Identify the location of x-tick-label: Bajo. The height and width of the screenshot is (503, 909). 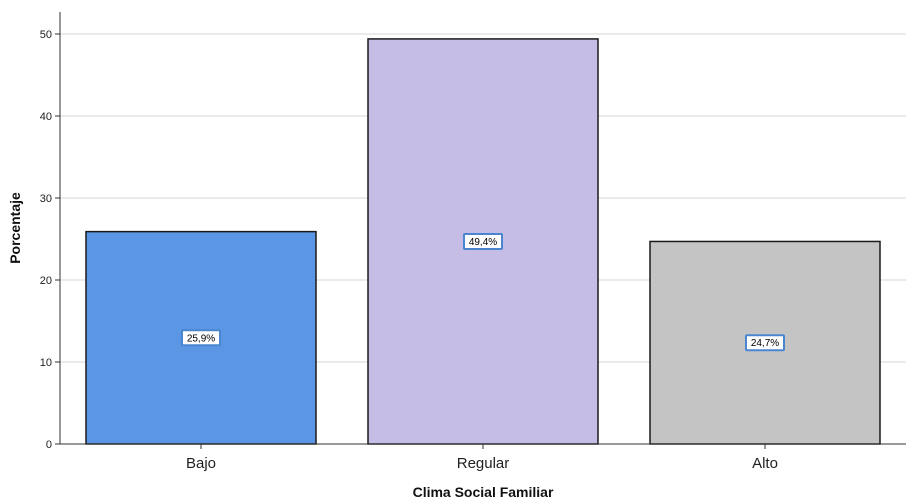
(201, 463).